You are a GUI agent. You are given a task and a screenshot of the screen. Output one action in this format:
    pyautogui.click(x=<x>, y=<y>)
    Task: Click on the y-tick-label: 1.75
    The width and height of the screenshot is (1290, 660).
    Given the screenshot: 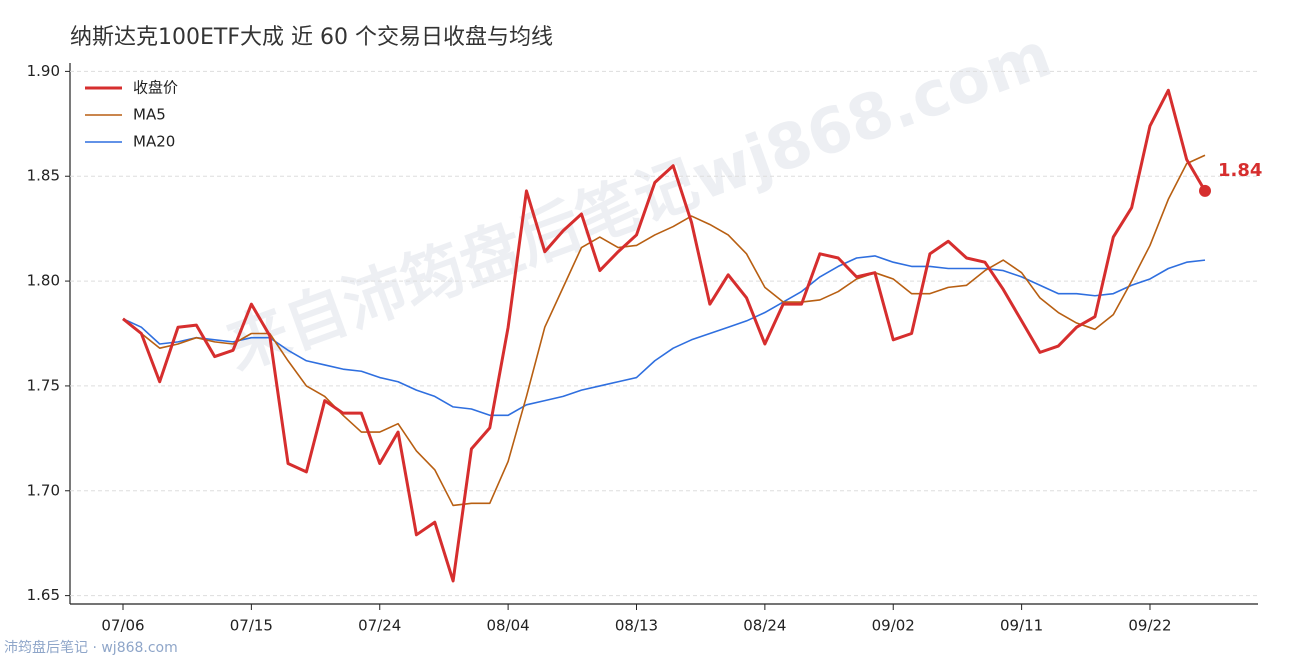 What is the action you would take?
    pyautogui.click(x=43, y=385)
    